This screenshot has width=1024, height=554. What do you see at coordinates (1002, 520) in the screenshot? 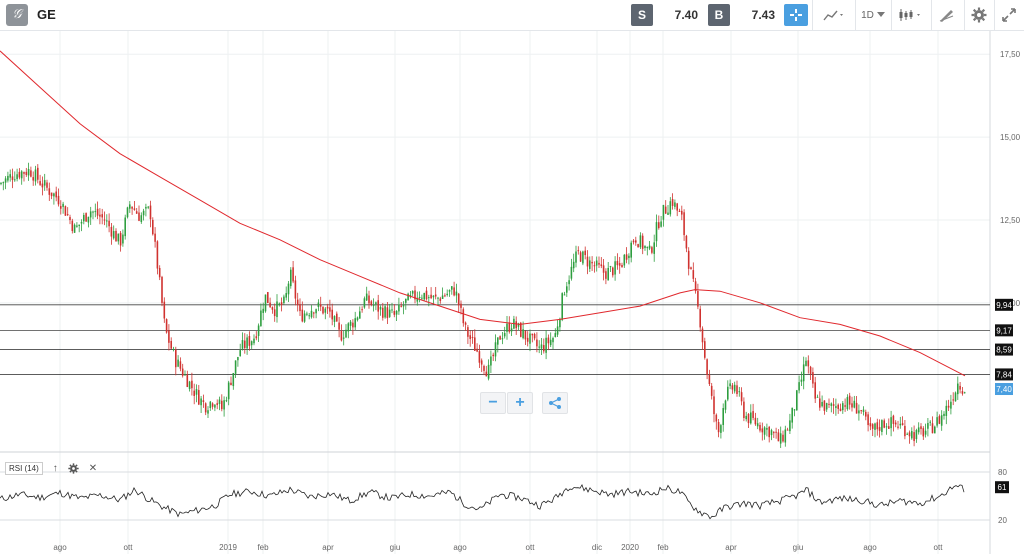
I see `rsi-level-label: 20` at bounding box center [1002, 520].